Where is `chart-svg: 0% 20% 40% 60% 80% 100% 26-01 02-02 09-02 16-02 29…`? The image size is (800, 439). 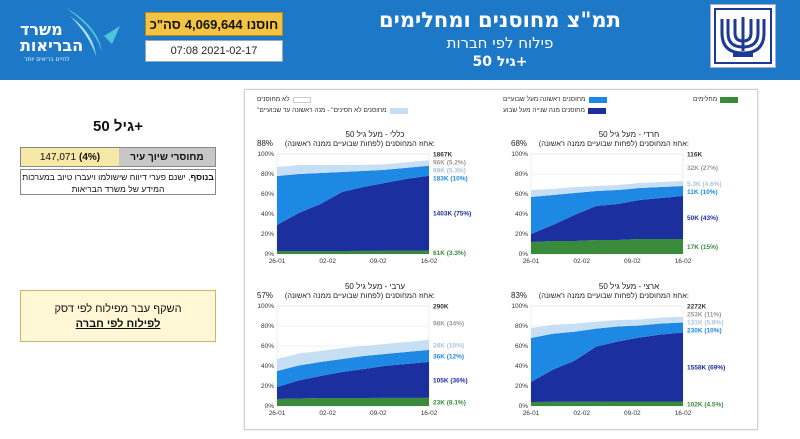 chart-svg: 0% 20% 40% 60% 80% 100% 26-01 02-02 09-02 16-02 29… is located at coordinates (362, 360).